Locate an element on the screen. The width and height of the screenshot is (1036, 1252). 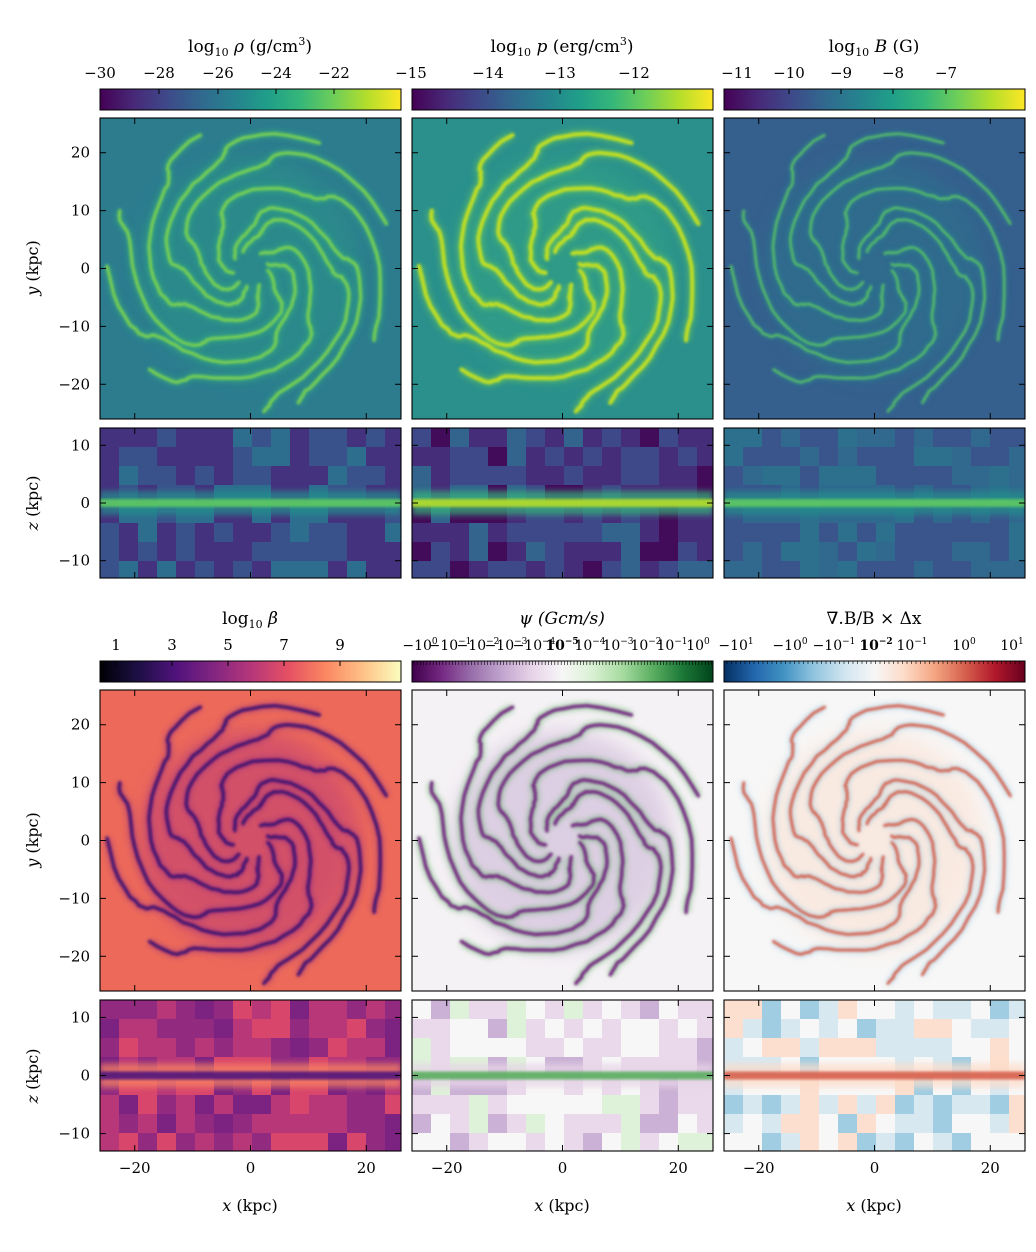
cb-density-tick: −30 is located at coordinates (100, 73).